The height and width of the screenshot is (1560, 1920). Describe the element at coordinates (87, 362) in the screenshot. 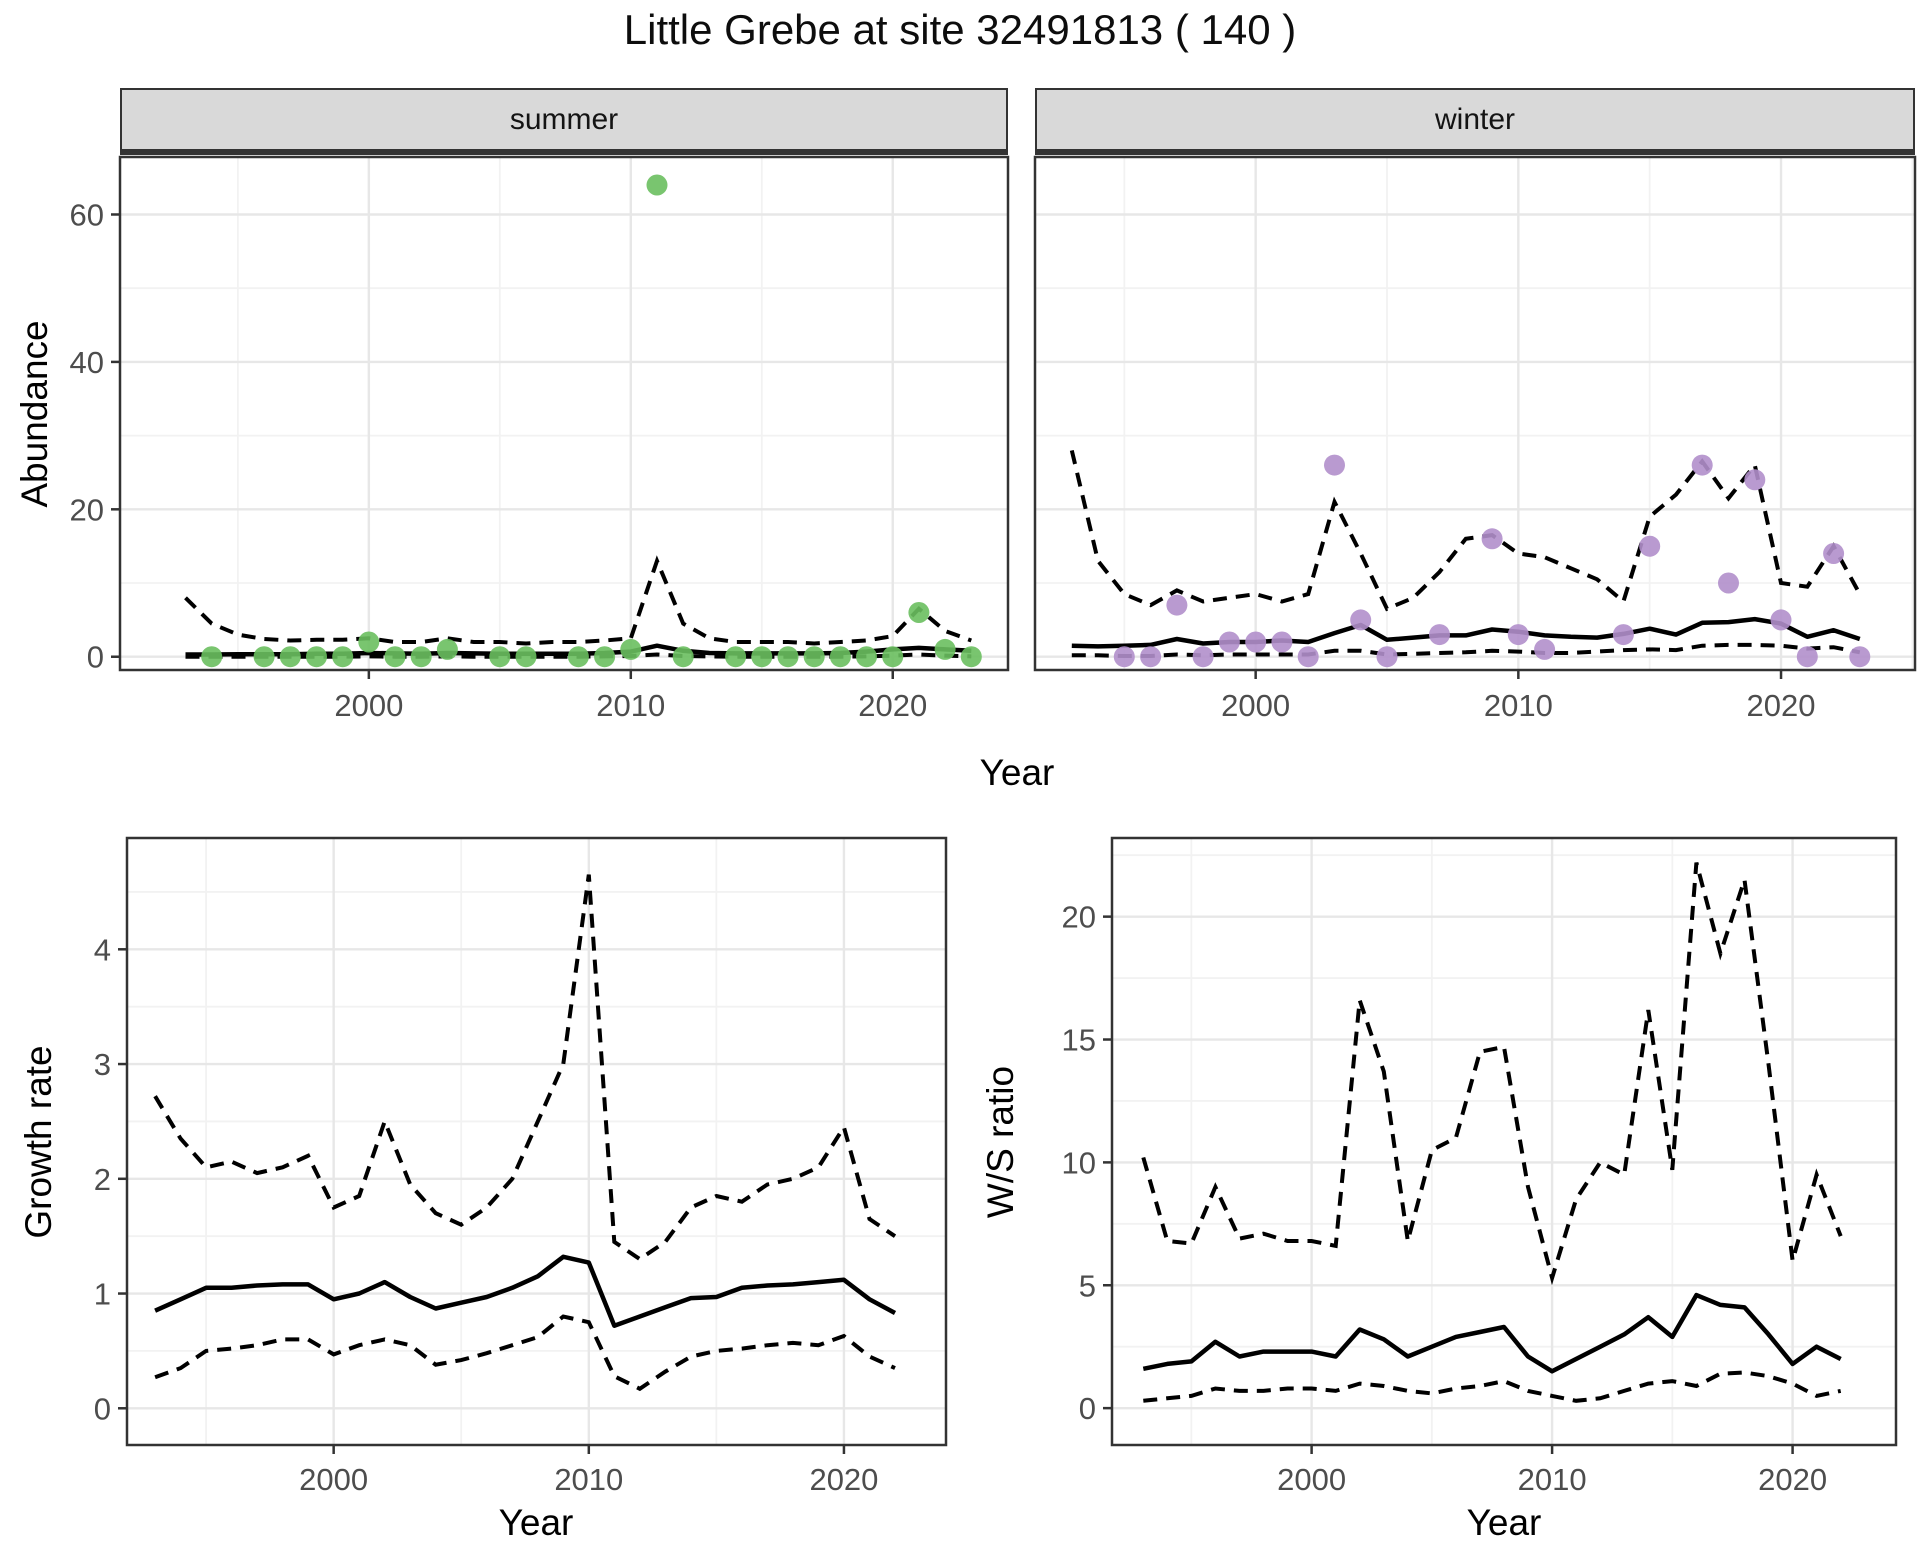

I see `y-tick-label: 40` at that location.